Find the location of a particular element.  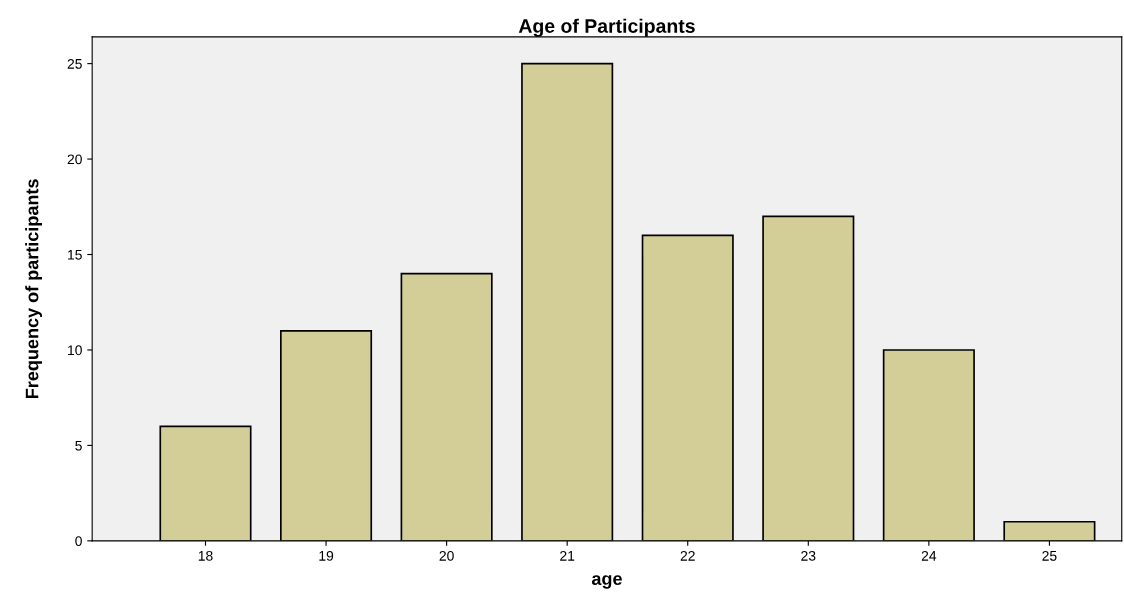

x-tick-label: 22 is located at coordinates (687, 555).